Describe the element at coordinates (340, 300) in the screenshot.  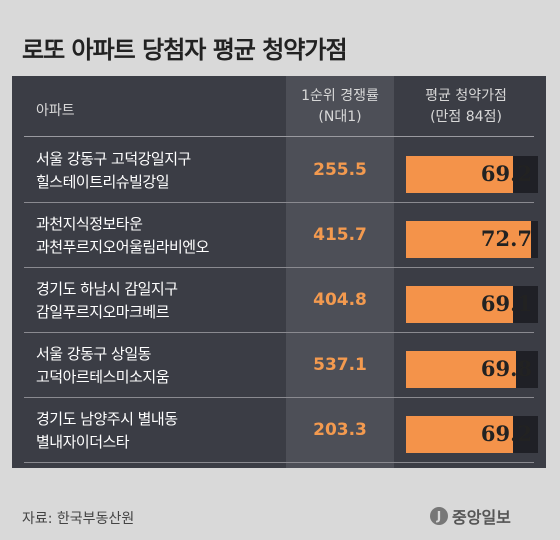
I see `competition-rate: 404.8` at that location.